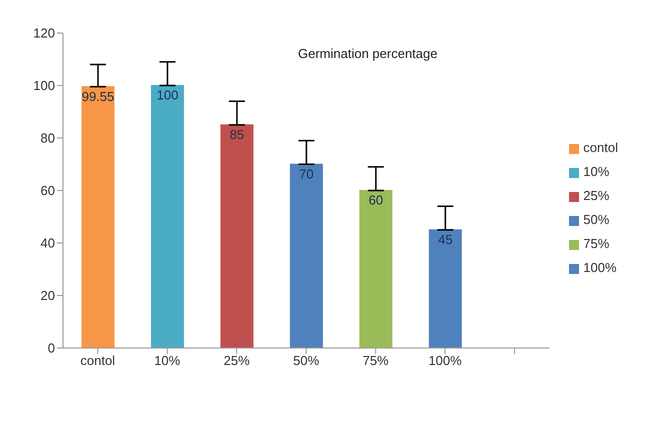 This screenshot has width=658, height=423. I want to click on y-tick-label: 20, so click(47, 296).